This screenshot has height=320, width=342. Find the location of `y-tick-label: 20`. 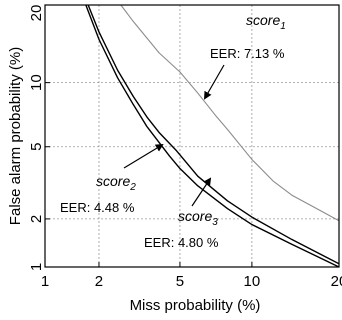

y-tick-label: 20 is located at coordinates (36, 13).